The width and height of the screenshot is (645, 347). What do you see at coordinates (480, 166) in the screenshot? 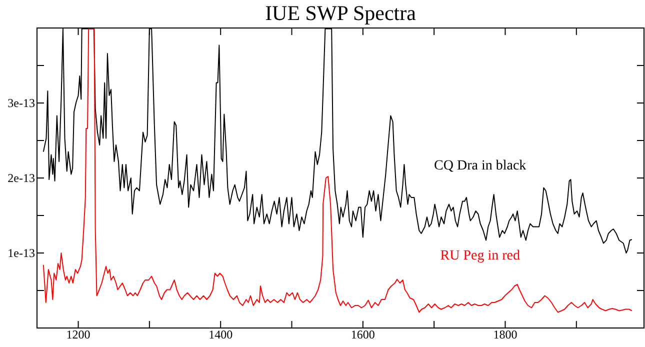
I see `series-label: CQ Dra in black` at bounding box center [480, 166].